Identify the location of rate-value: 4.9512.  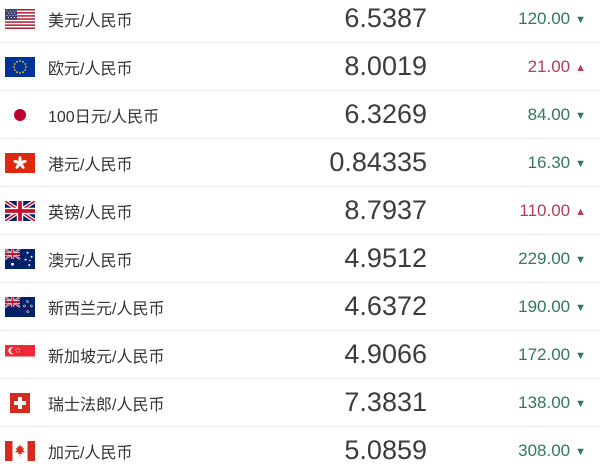
(385, 258).